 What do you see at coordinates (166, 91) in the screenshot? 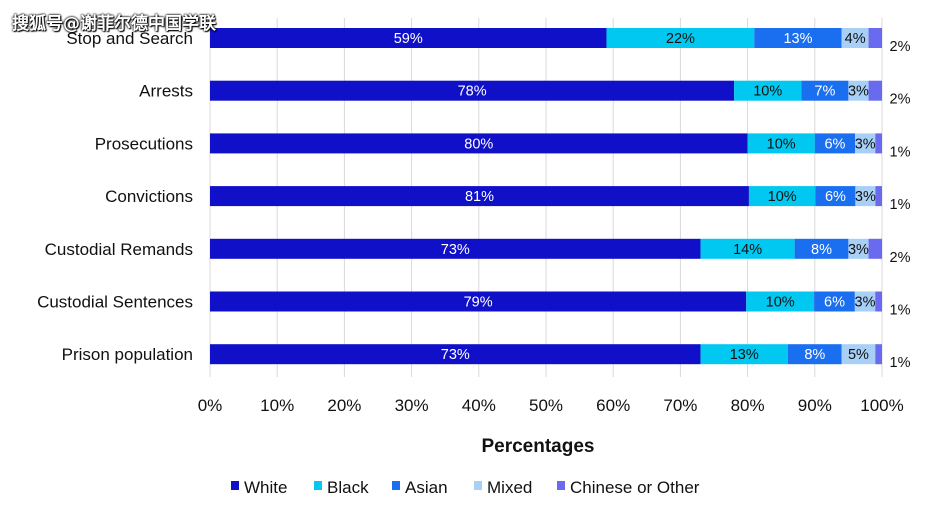
I see `category-label: Arrests` at bounding box center [166, 91].